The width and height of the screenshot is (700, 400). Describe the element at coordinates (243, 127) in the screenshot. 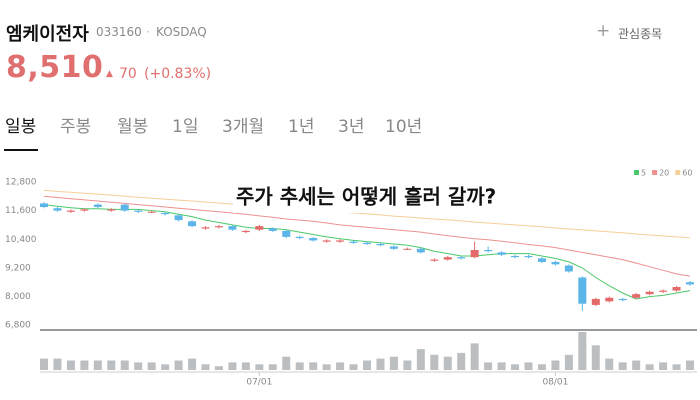

I see `period-tab: 3개월` at that location.